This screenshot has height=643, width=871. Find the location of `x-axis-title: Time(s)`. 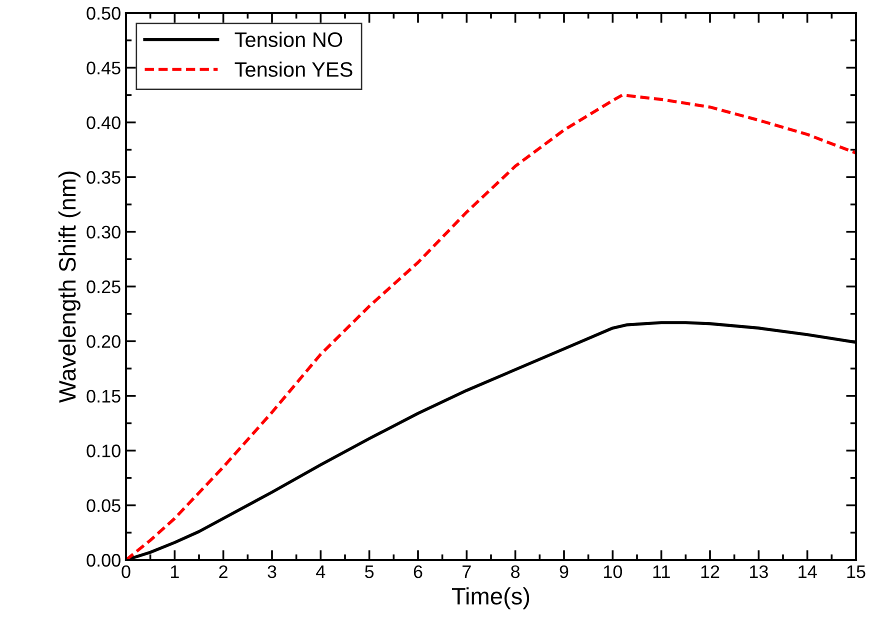

x-axis-title: Time(s) is located at coordinates (491, 598).